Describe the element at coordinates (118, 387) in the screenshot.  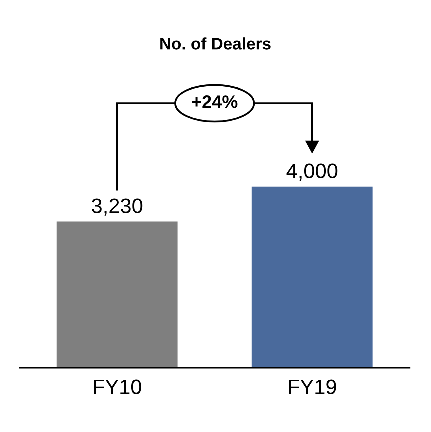
I see `x-tick-label: FY10` at that location.